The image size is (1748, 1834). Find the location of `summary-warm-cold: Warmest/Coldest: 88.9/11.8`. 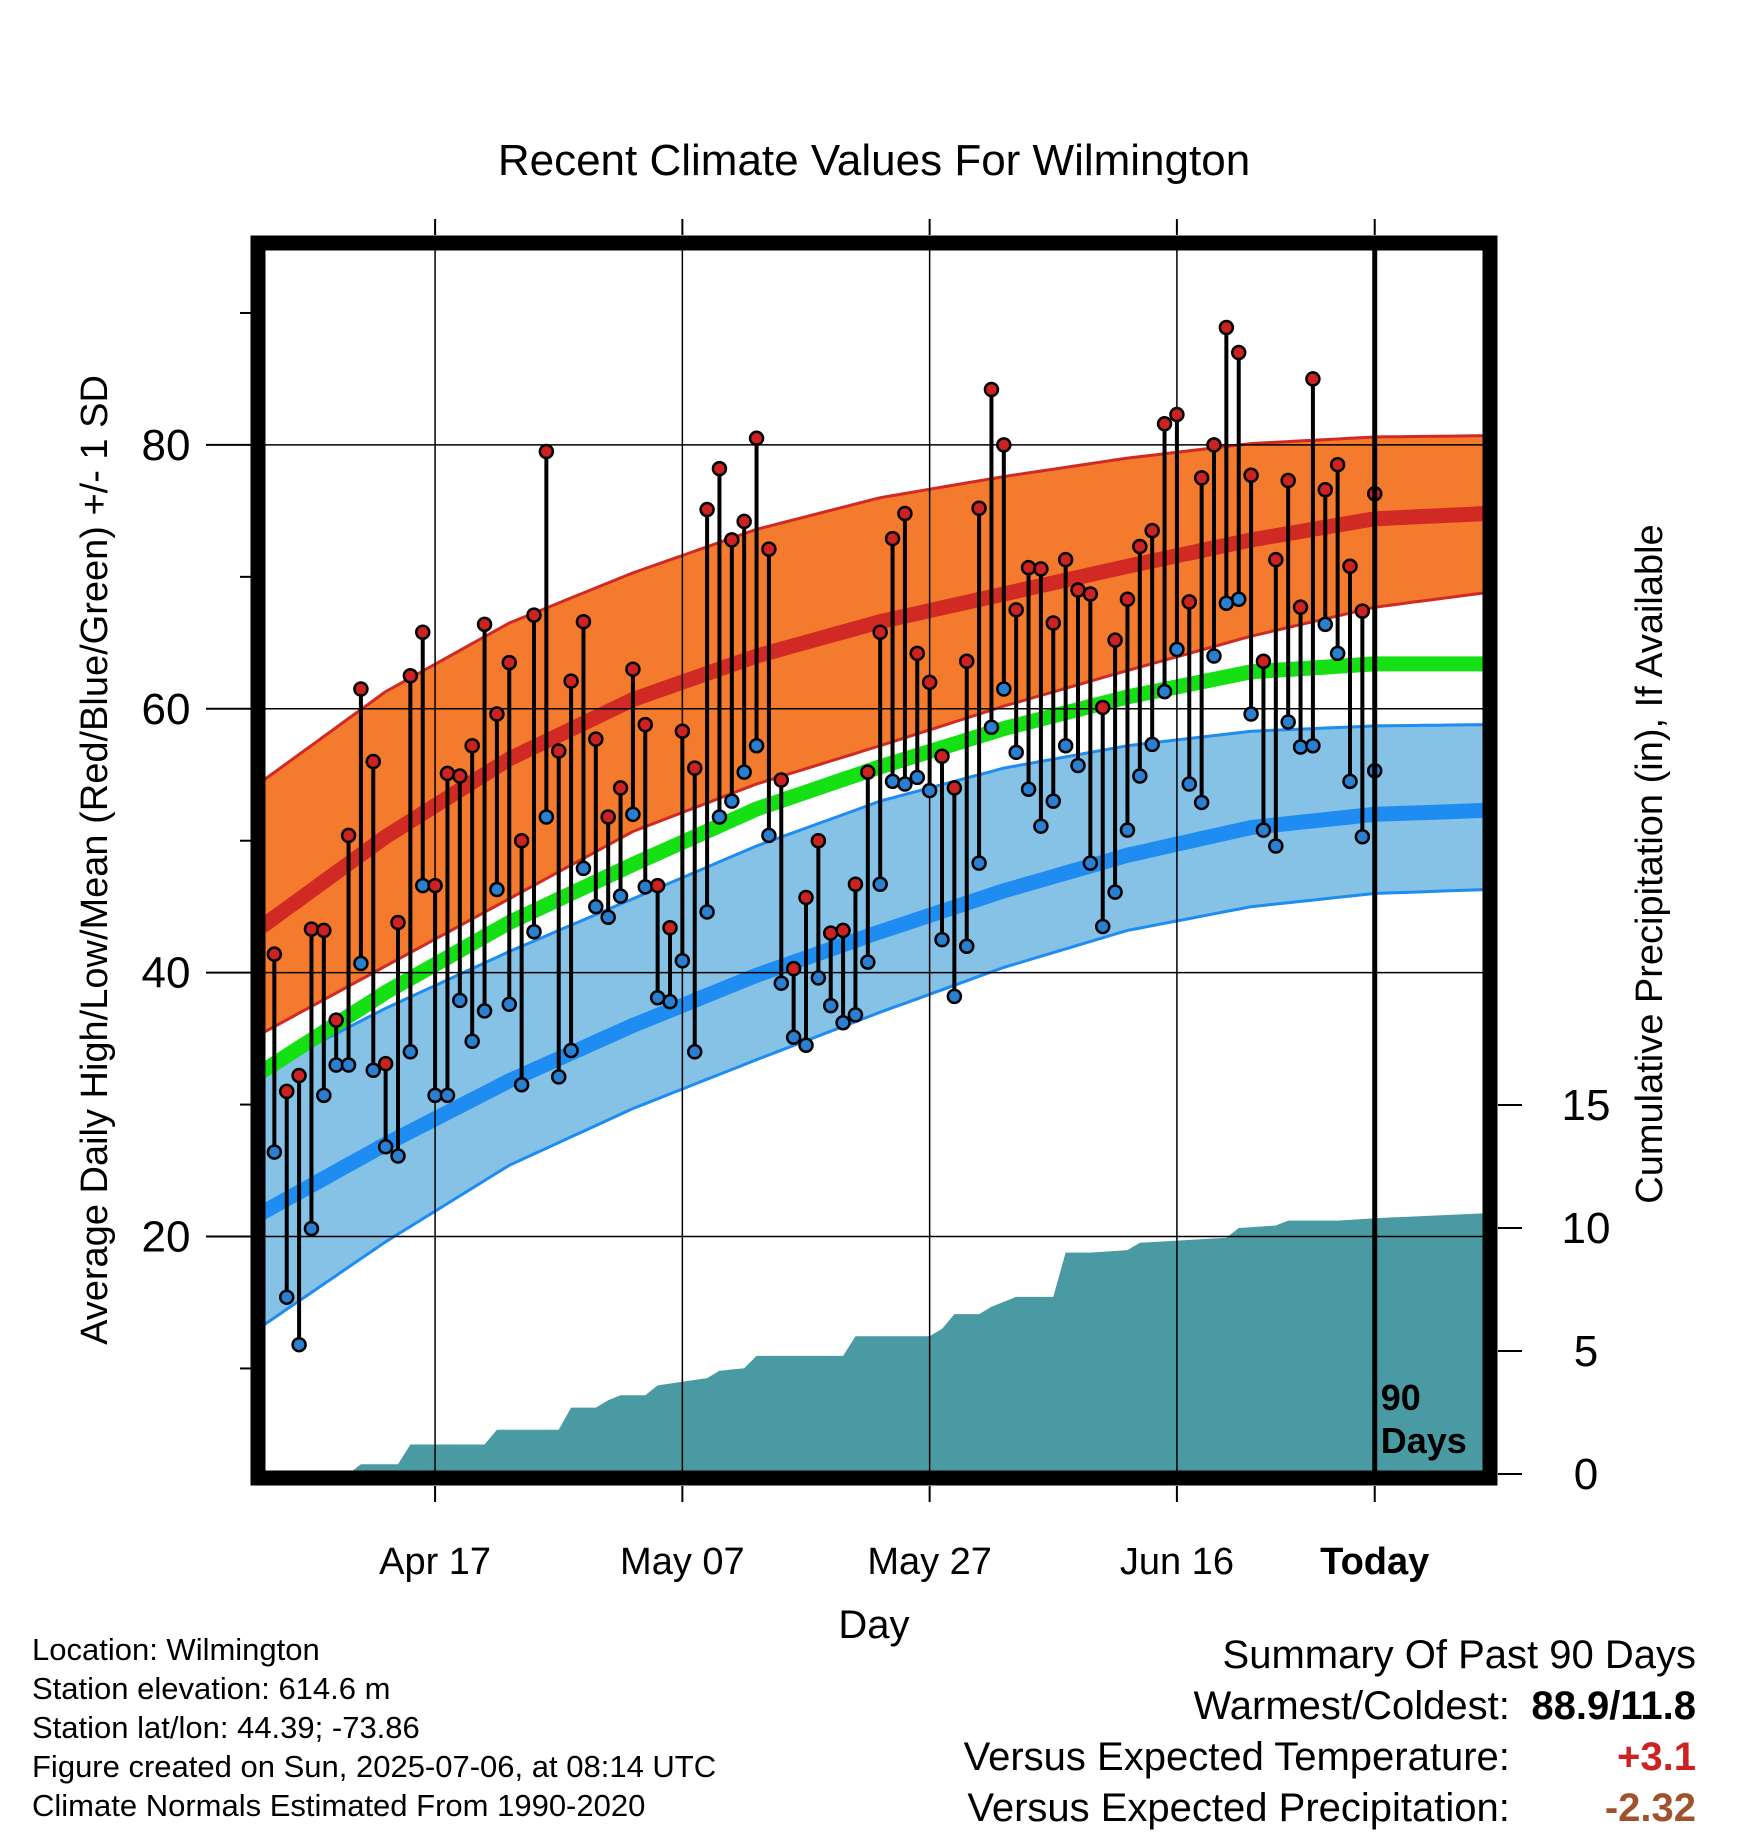

summary-warm-cold: Warmest/Coldest: 88.9/11.8 is located at coordinates (1330, 1706).